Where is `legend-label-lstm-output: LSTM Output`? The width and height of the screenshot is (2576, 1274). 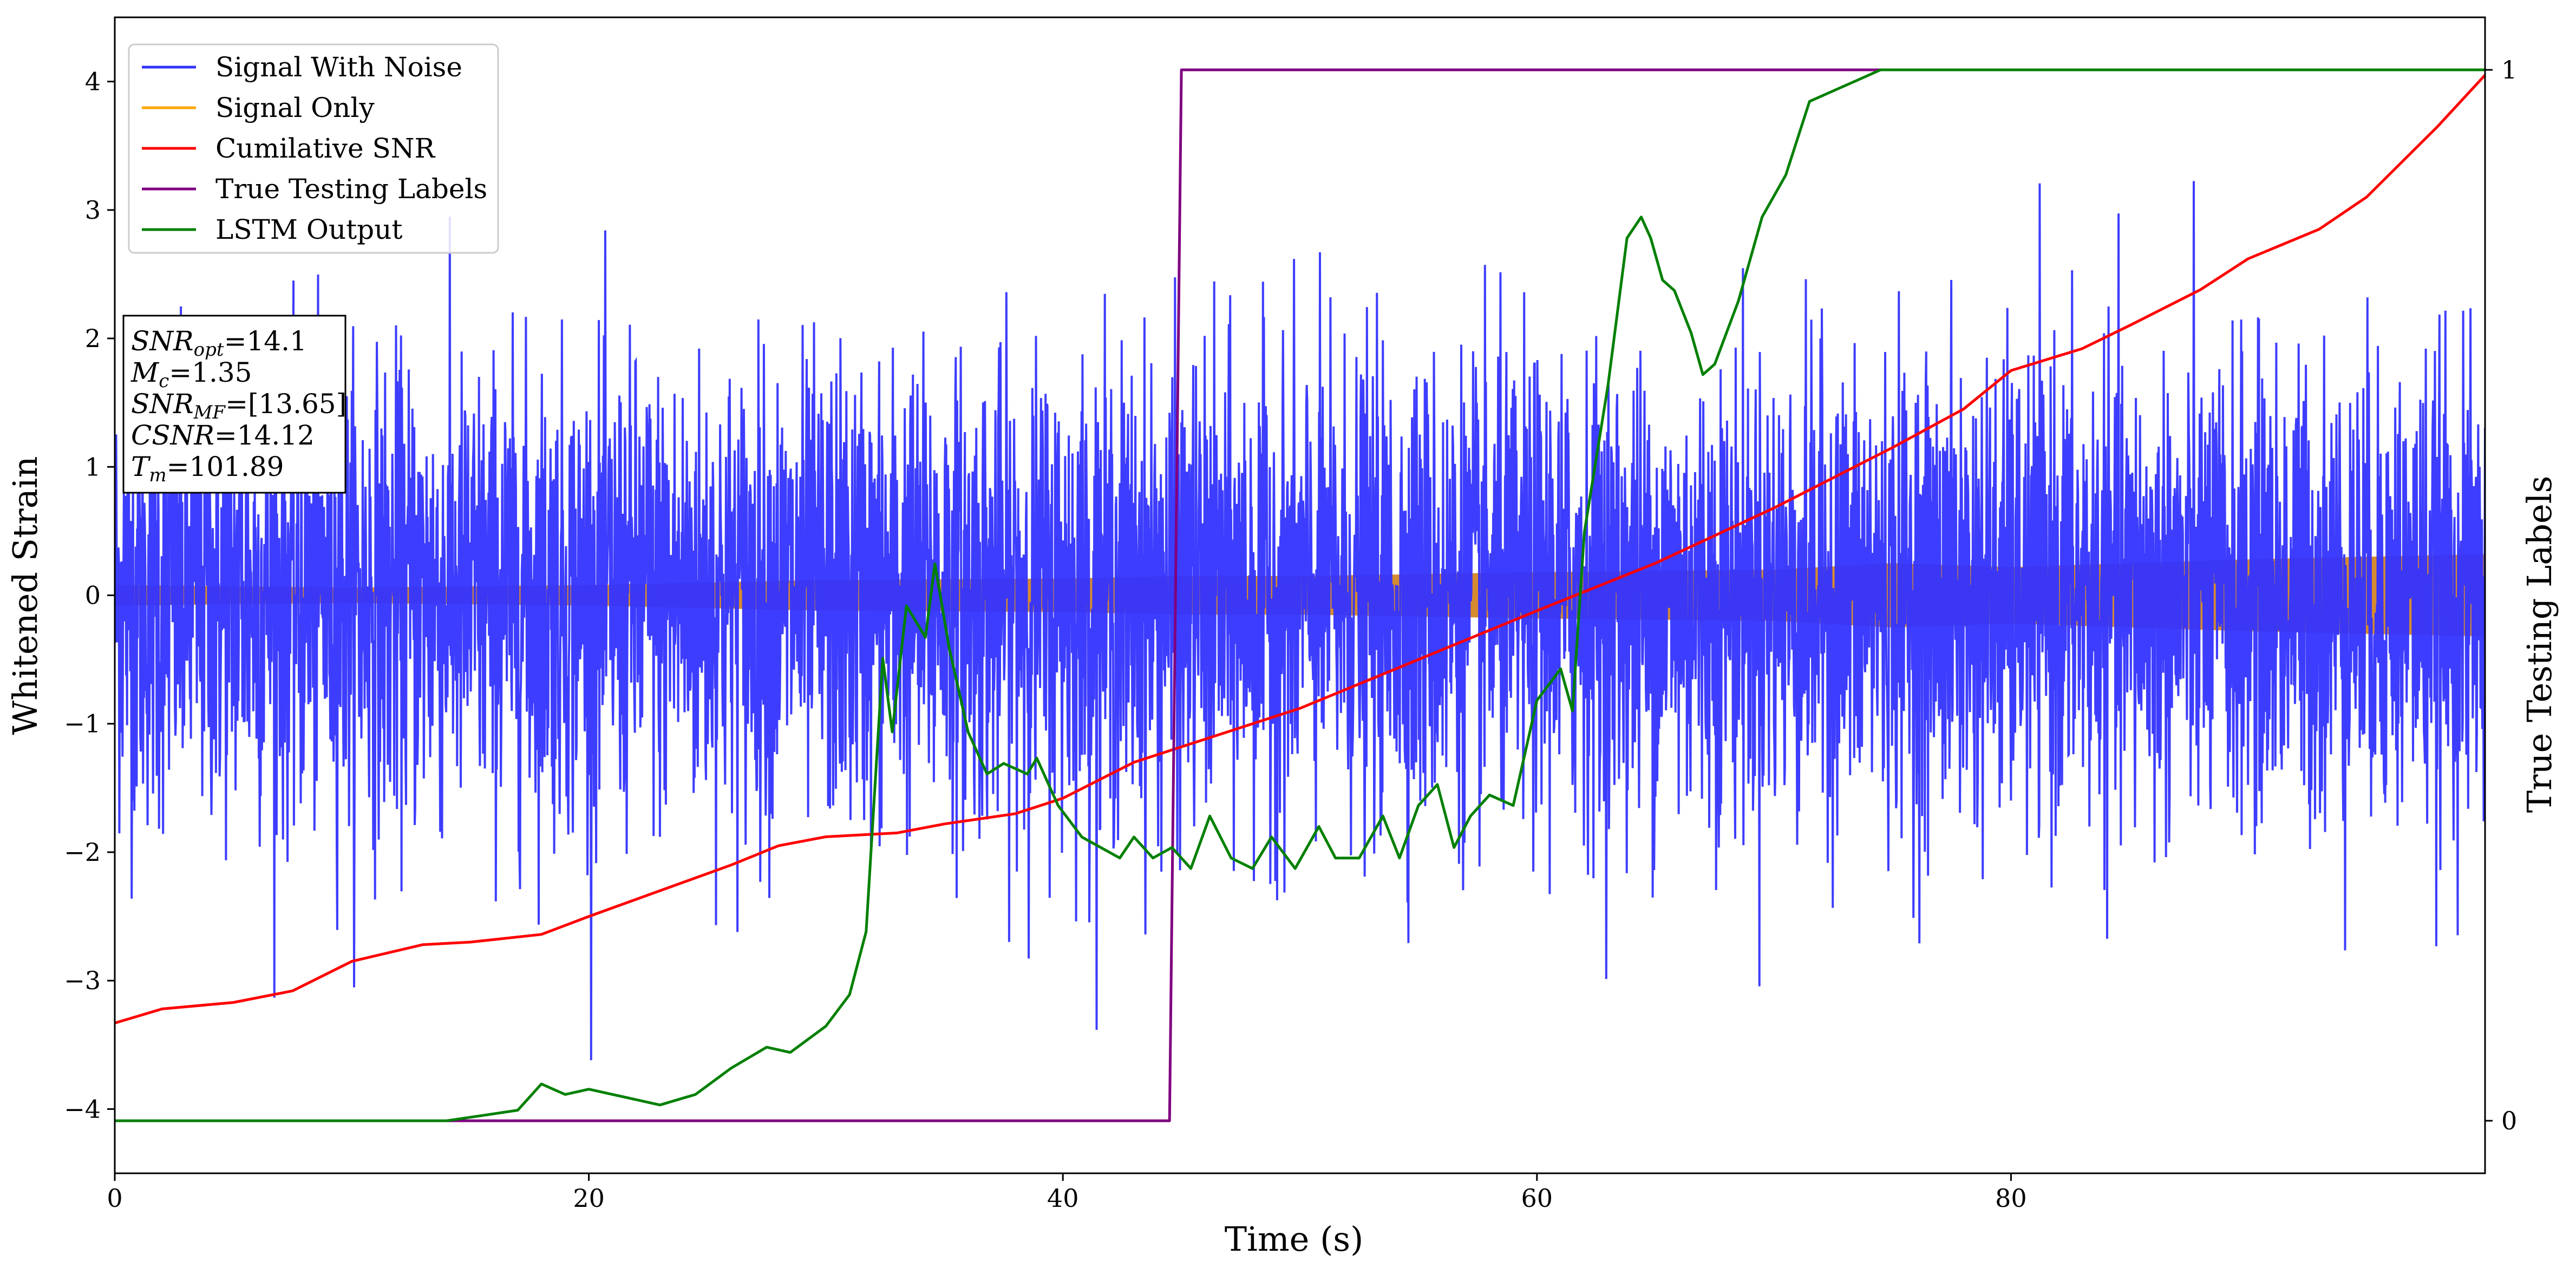
legend-label-lstm-output: LSTM Output is located at coordinates (308, 229).